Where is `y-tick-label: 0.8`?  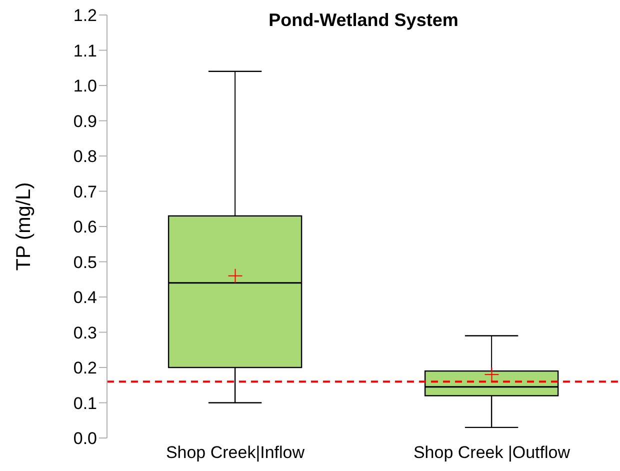 y-tick-label: 0.8 is located at coordinates (85, 156).